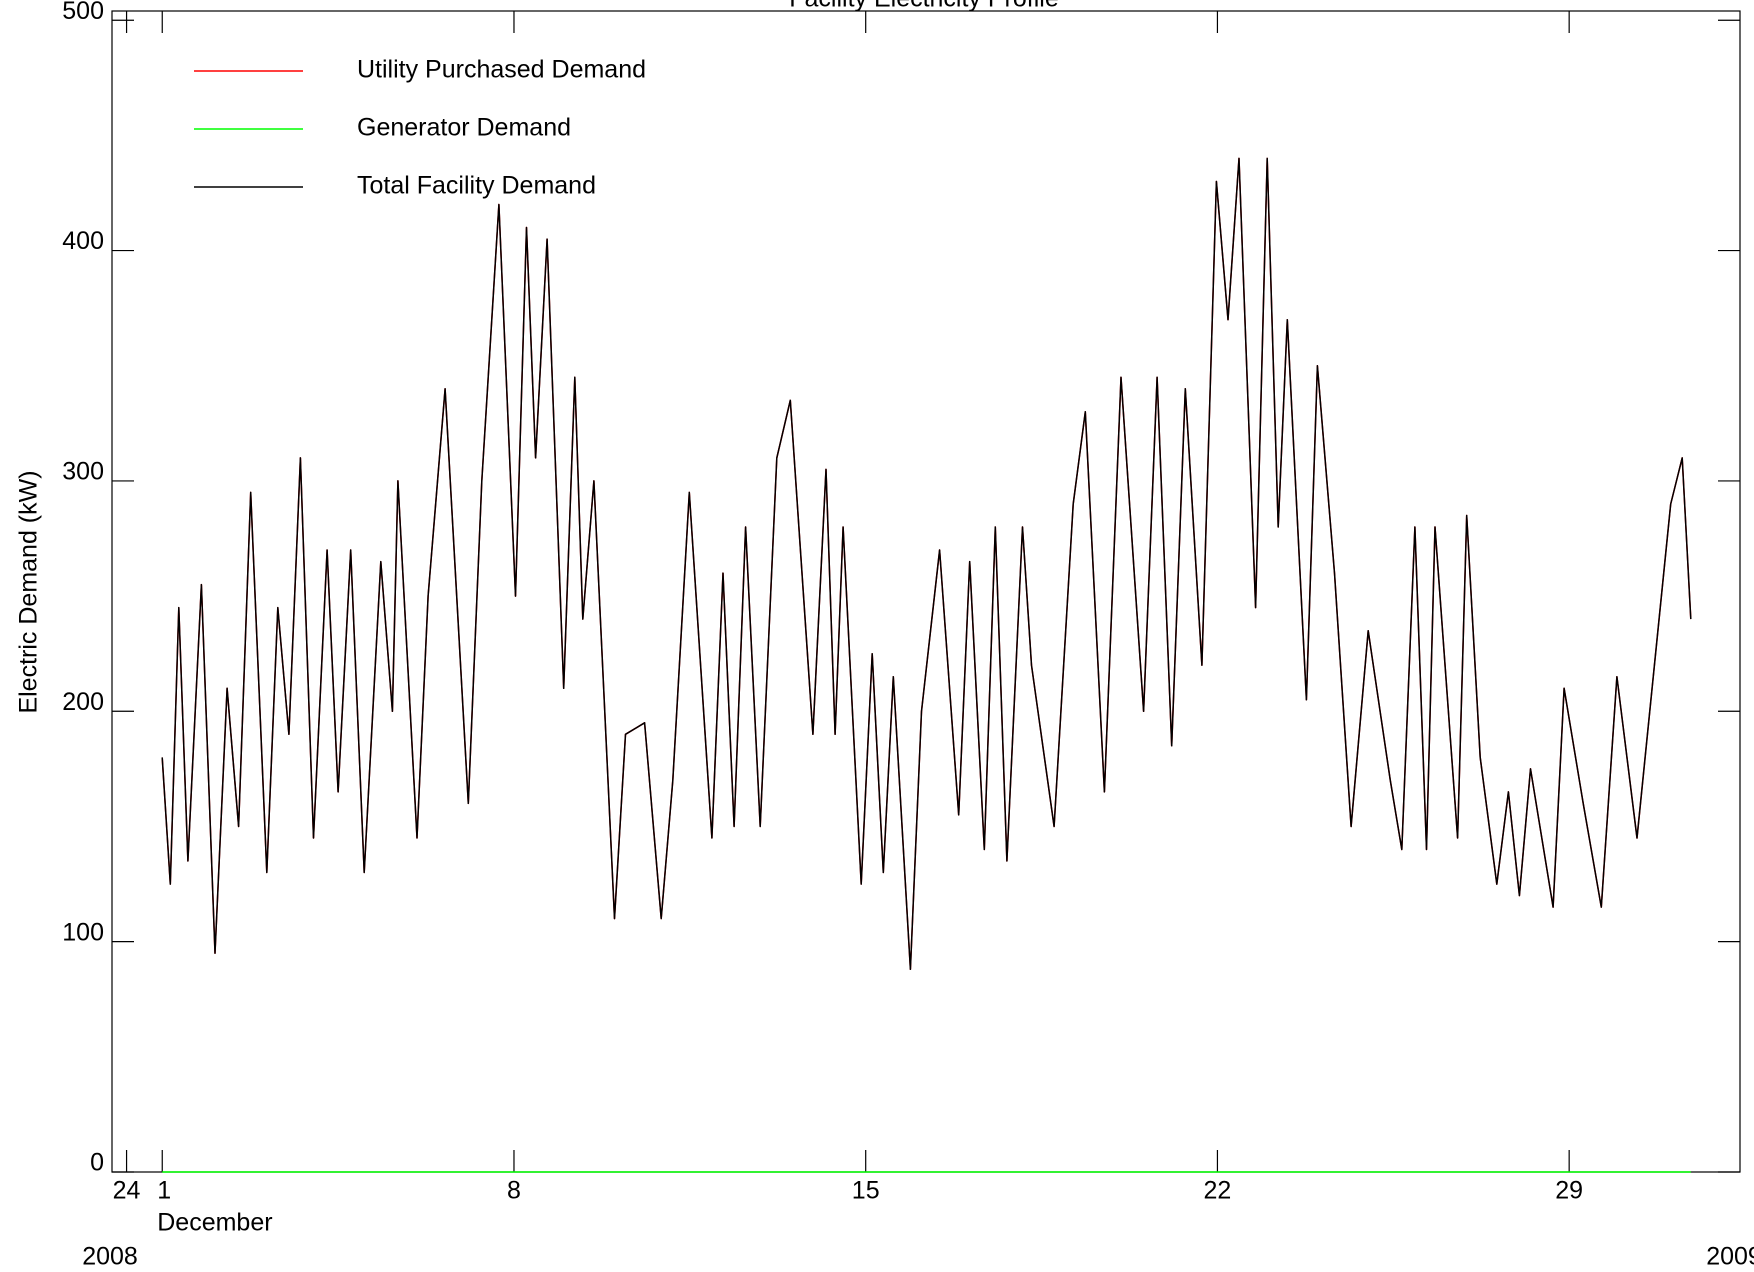 This screenshot has height=1272, width=1754. Describe the element at coordinates (464, 128) in the screenshot. I see `legend-label: Generator Demand` at that location.